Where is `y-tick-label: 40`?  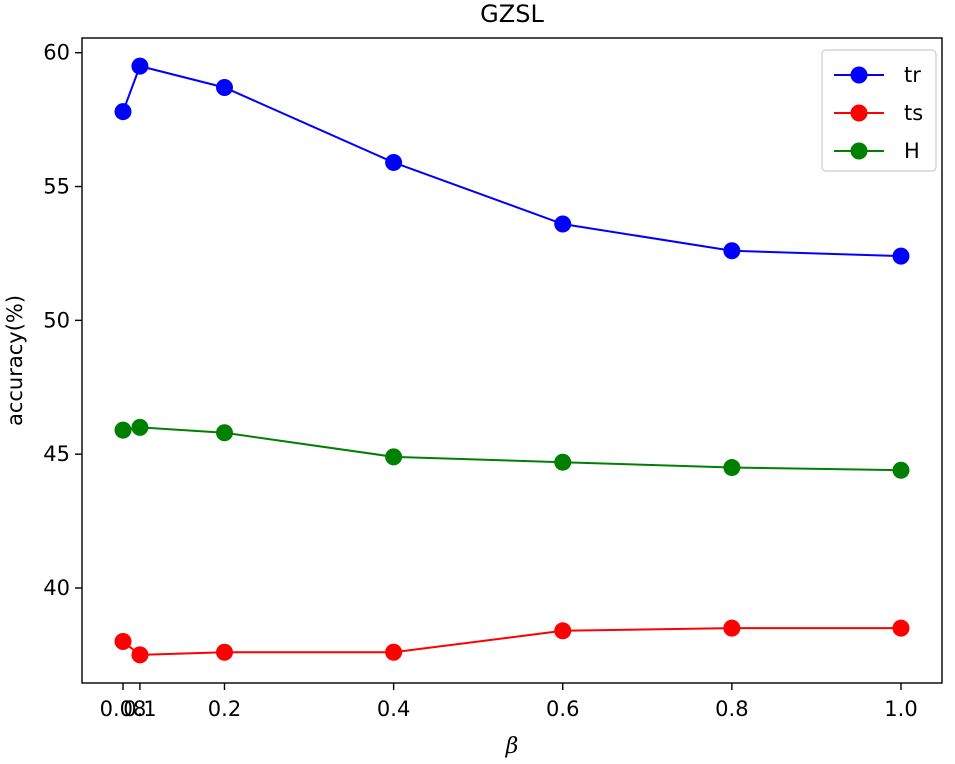 y-tick-label: 40 is located at coordinates (56, 588).